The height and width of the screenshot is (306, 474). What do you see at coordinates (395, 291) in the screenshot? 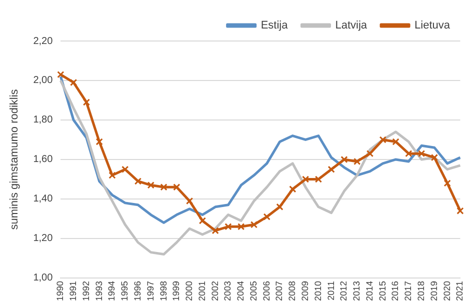
I see `x-tick-label: 2016` at bounding box center [395, 291].